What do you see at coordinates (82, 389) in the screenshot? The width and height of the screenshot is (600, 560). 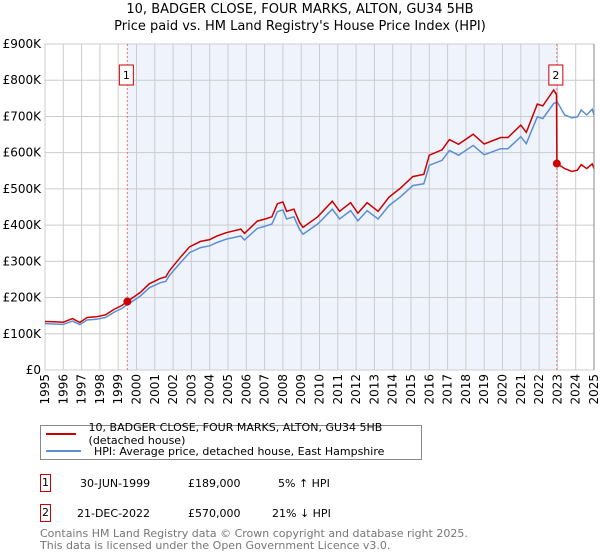 I see `x-tick-label: 1997` at bounding box center [82, 389].